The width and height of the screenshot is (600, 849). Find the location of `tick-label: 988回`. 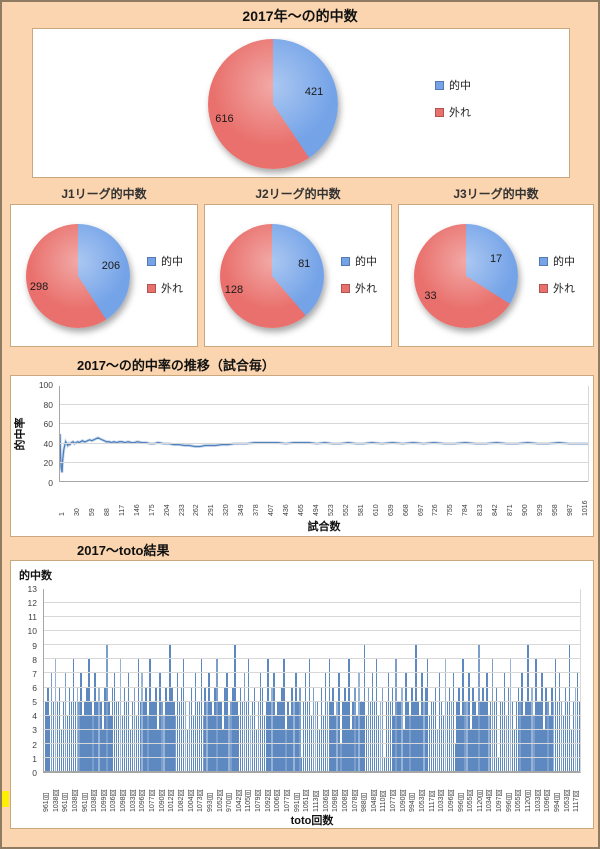

tick-label: 988回 is located at coordinates (365, 802).